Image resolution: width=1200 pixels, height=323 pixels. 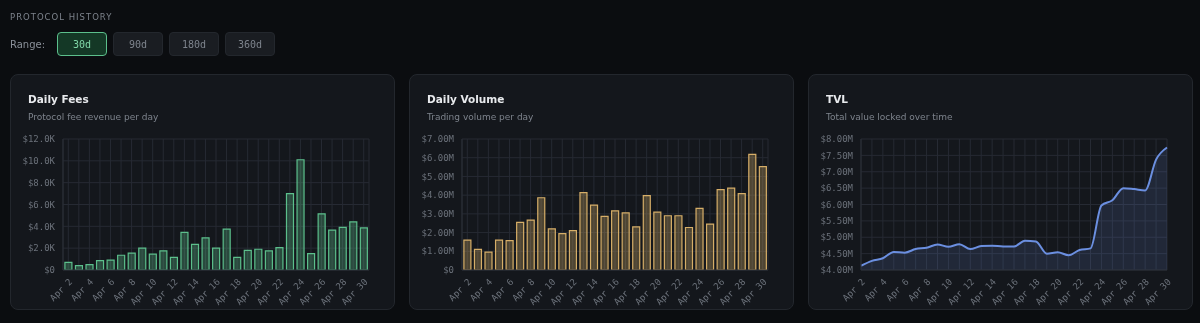 I want to click on chart-subtitle: Protocol fee revenue per day, so click(x=93, y=117).